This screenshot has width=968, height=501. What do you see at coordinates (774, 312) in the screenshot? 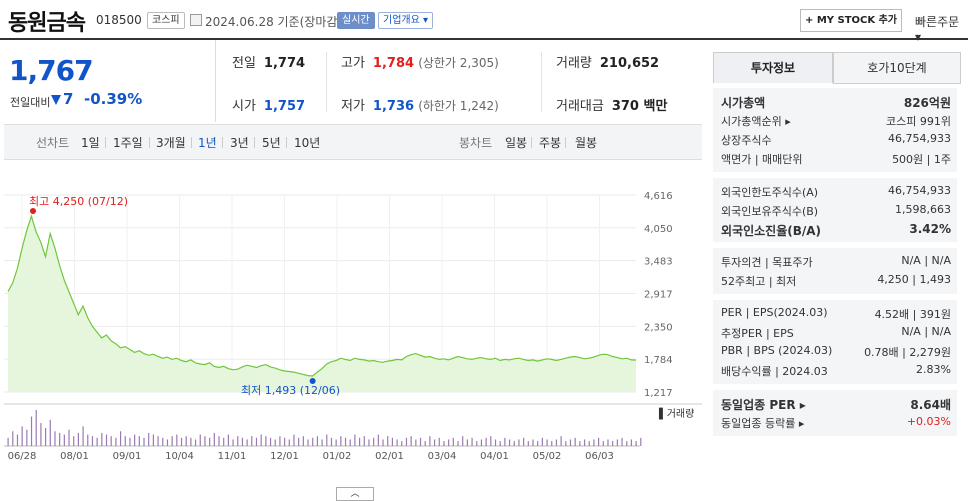
I see `info-label: PER | EPS(2024.03)` at bounding box center [774, 312].